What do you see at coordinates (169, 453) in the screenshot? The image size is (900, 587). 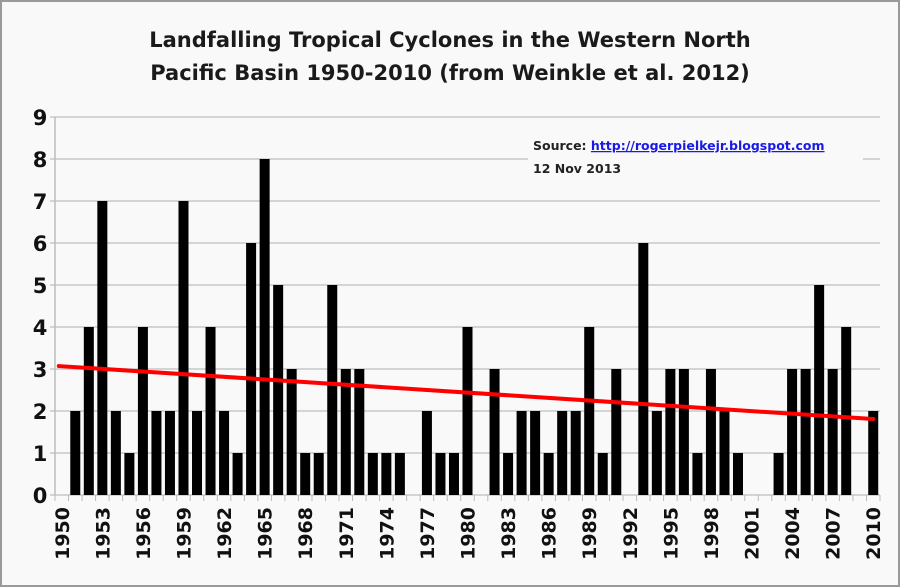 I see `bar-1958` at bounding box center [169, 453].